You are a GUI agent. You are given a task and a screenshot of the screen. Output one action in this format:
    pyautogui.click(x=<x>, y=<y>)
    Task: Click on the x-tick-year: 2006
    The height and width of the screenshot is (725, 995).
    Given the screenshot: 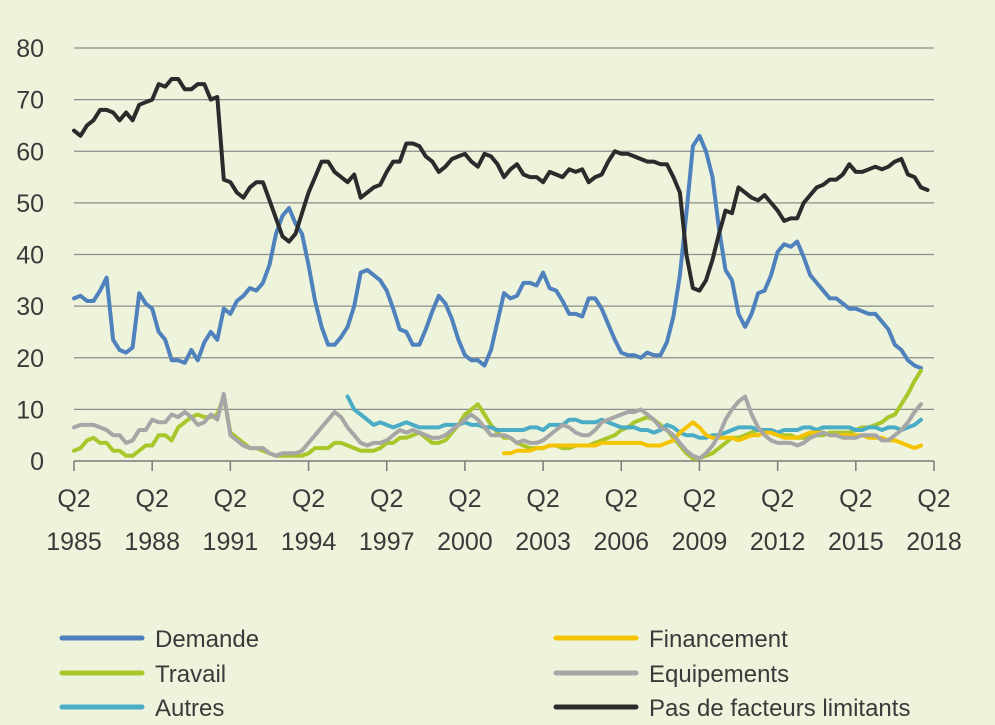 What is the action you would take?
    pyautogui.click(x=621, y=542)
    